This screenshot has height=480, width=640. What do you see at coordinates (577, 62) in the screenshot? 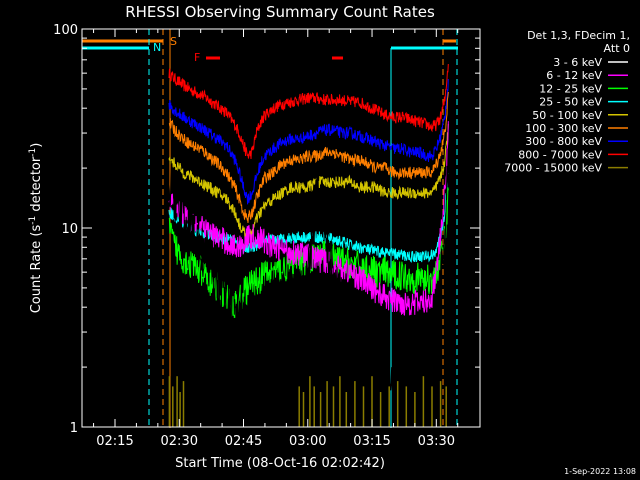
I see `legend-entry-label: 3 - 6 keV` at bounding box center [577, 62].